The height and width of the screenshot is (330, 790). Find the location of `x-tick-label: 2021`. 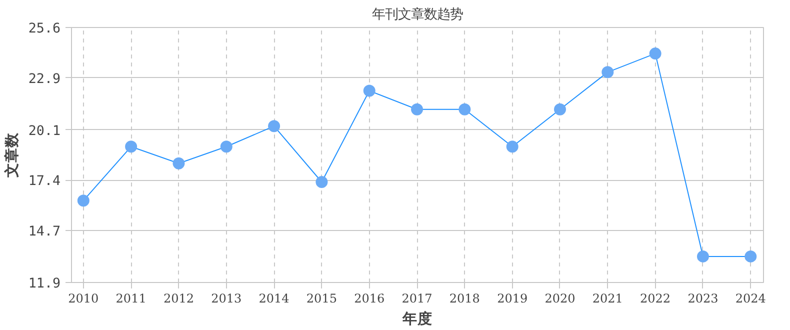

x-tick-label: 2021 is located at coordinates (607, 299).